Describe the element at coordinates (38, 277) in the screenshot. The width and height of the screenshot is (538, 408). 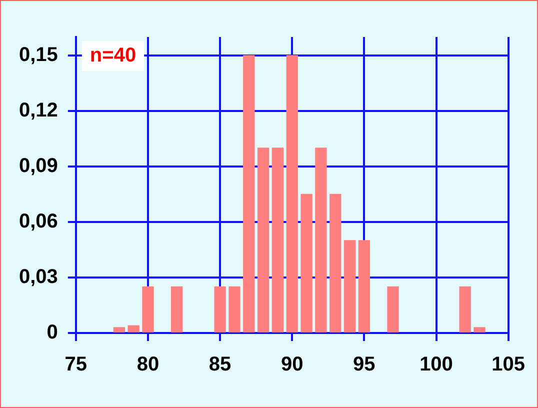
I see `y-tick-label: 0,03` at that location.